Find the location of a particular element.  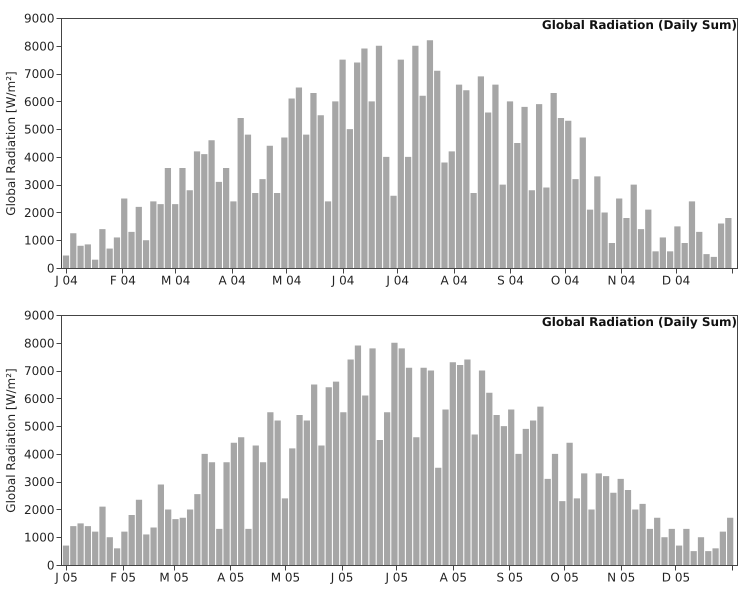

x-tick-label: F 04 is located at coordinates (123, 281).